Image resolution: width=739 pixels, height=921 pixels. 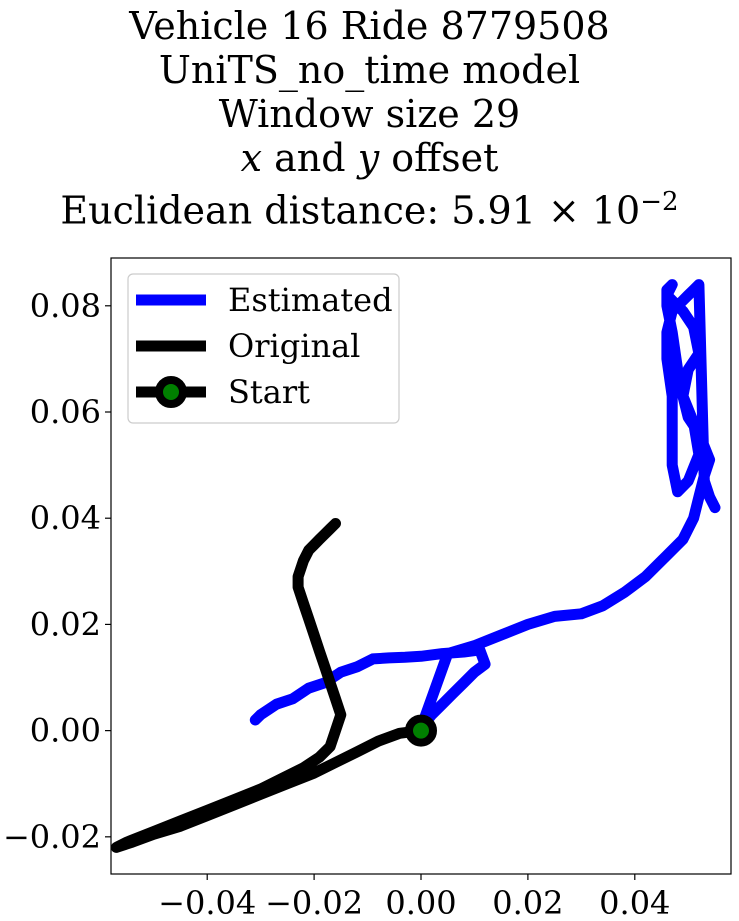 What do you see at coordinates (207, 902) in the screenshot?
I see `x-tick-label: −0.04` at bounding box center [207, 902].